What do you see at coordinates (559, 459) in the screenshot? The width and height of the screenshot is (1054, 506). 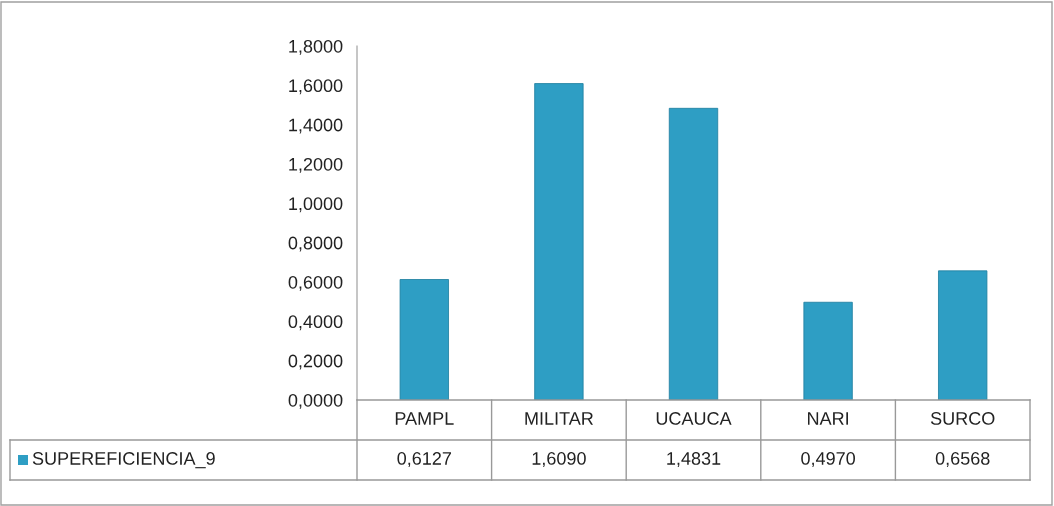 I see `data-label: 1,6090` at bounding box center [559, 459].